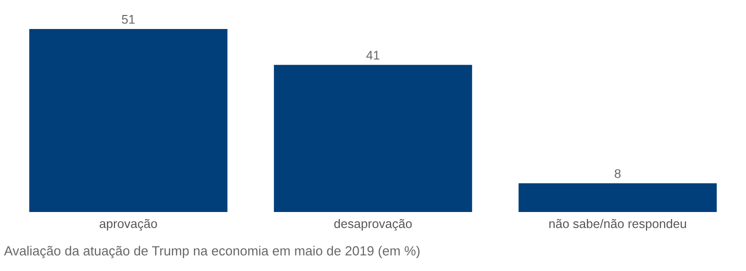  I want to click on data-label: 41, so click(373, 55).